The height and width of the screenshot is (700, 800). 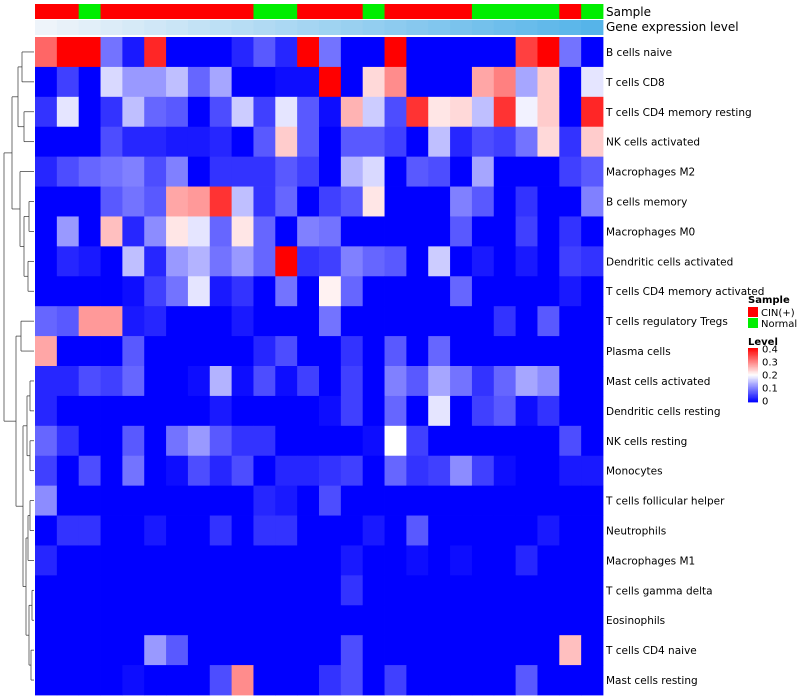 I want to click on sample-legend-label: Normal, so click(x=779, y=324).